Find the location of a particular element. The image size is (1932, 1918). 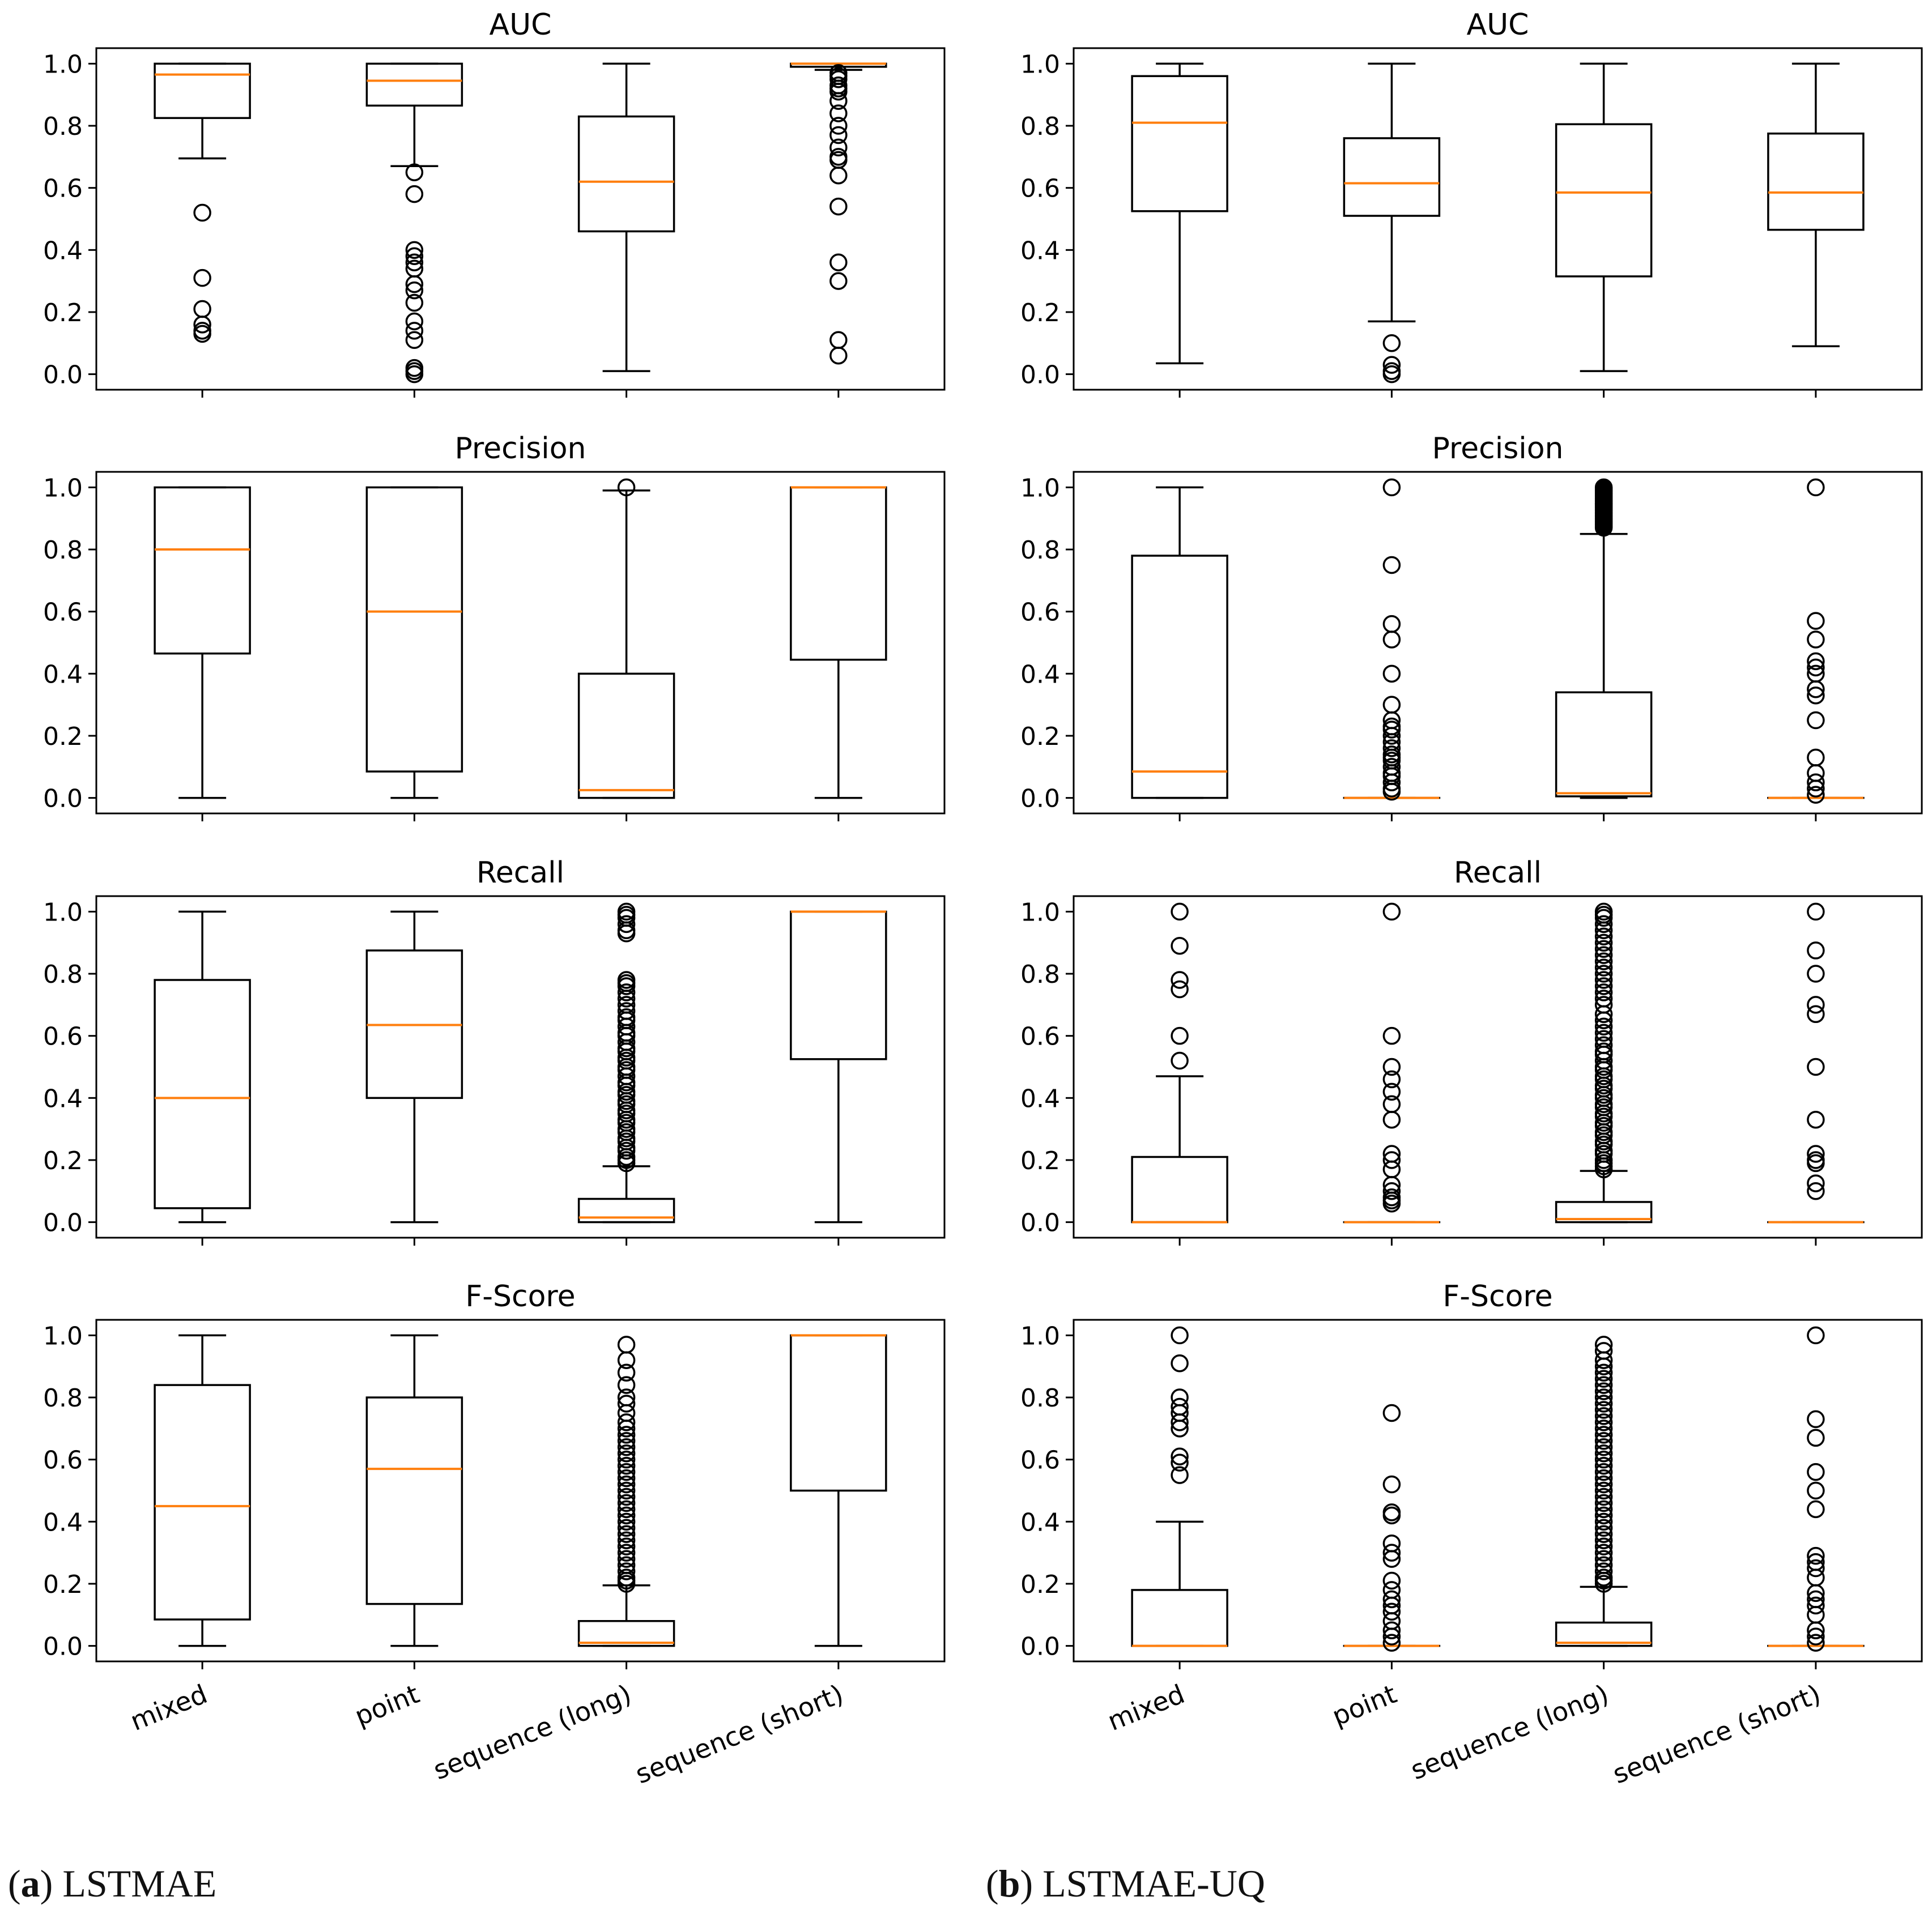

panel-title: AUC is located at coordinates (1498, 25).